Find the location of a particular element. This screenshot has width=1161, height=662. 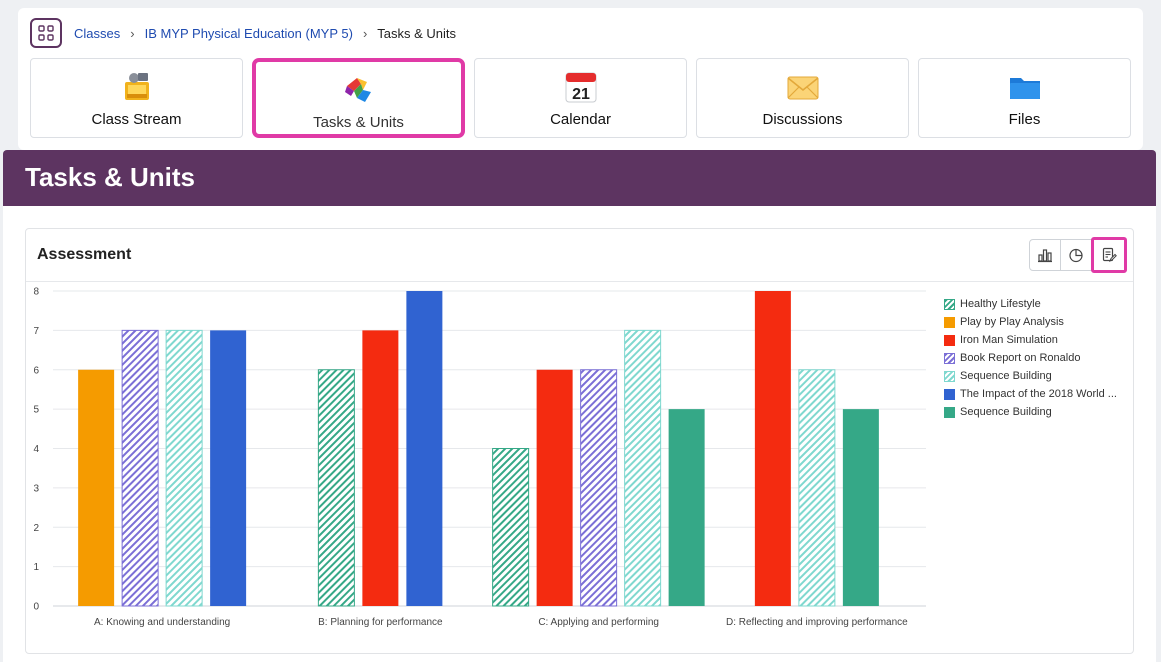

legend-item: Iron Man Simulation is located at coordinates (1036, 340).